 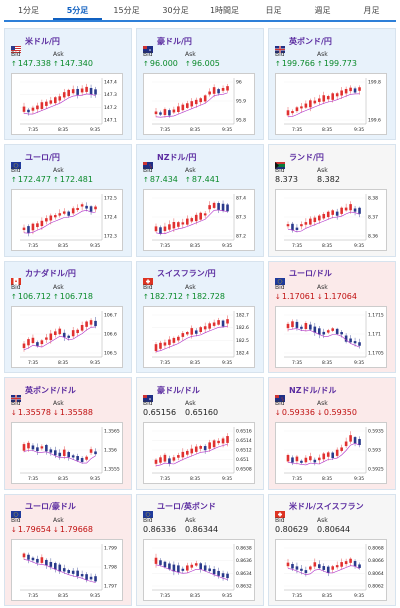 I want to click on pair-name: ユーロ/ドル, so click(x=310, y=274).